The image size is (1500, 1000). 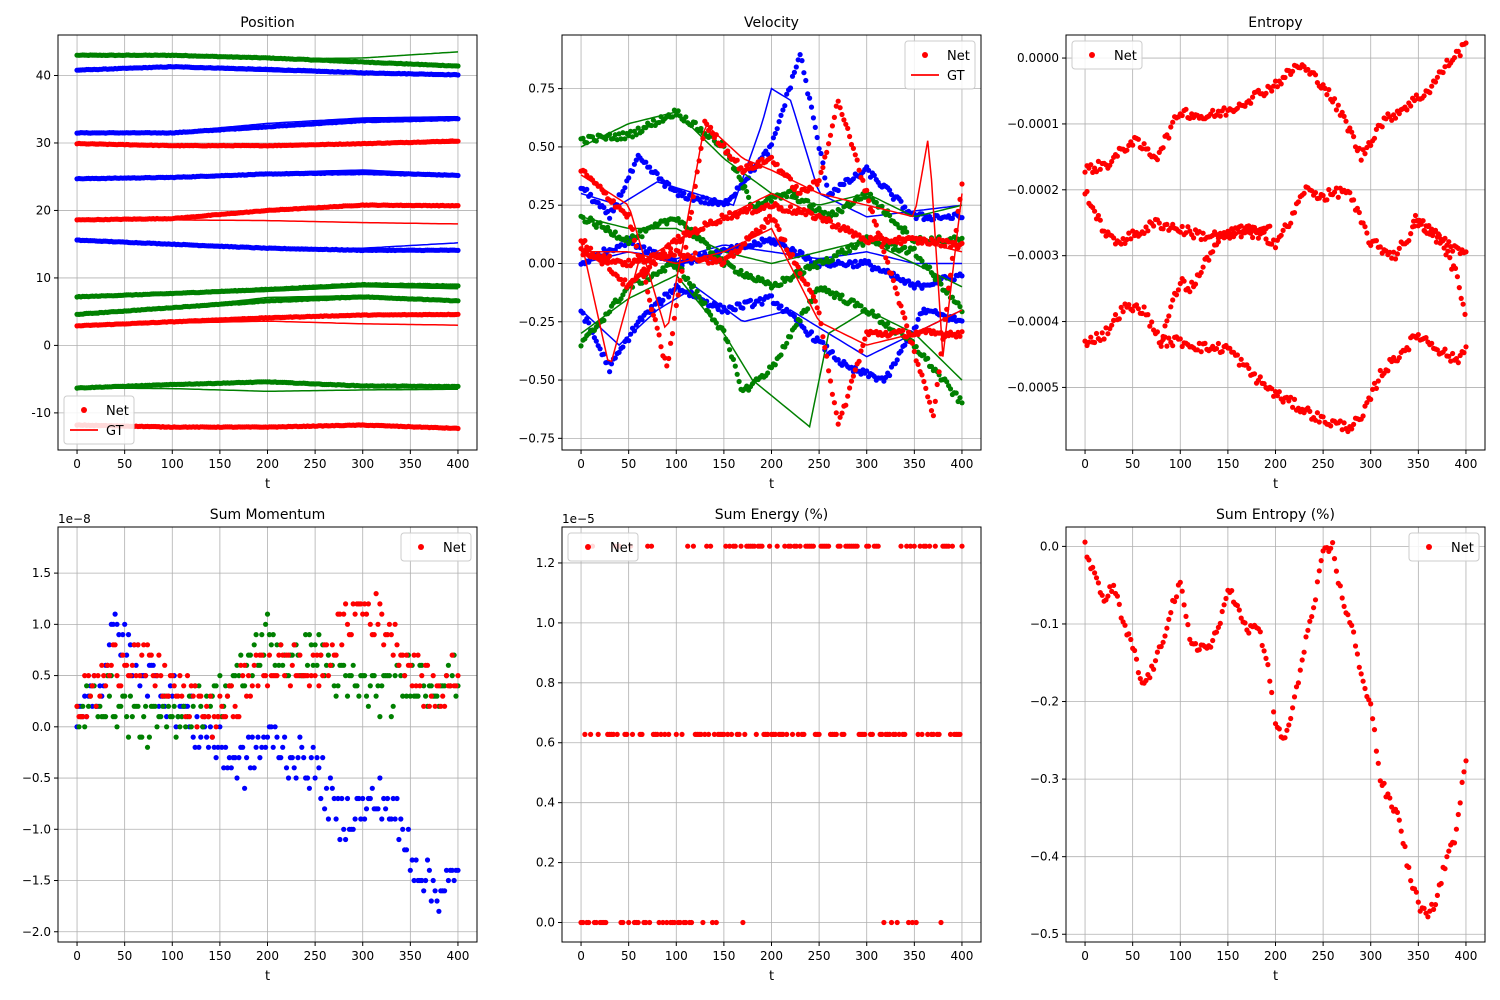 I want to click on entropy-grid, so click(x=1275, y=242).